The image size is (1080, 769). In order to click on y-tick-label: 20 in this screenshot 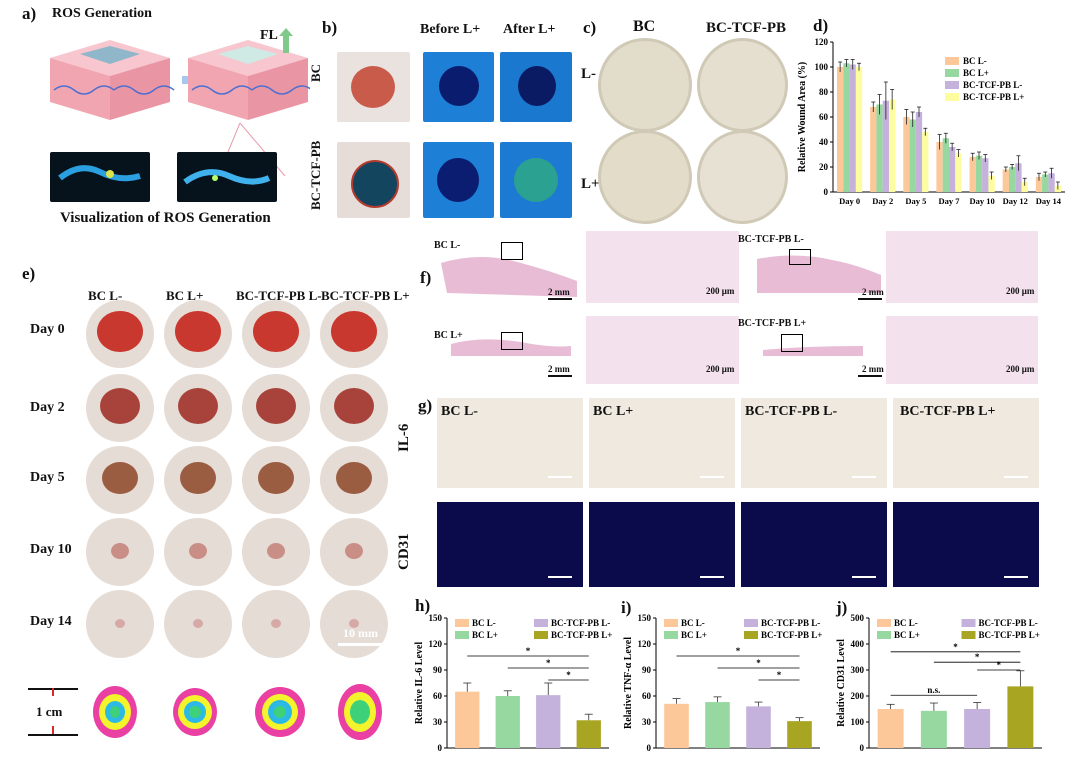, I will do `click(824, 167)`.